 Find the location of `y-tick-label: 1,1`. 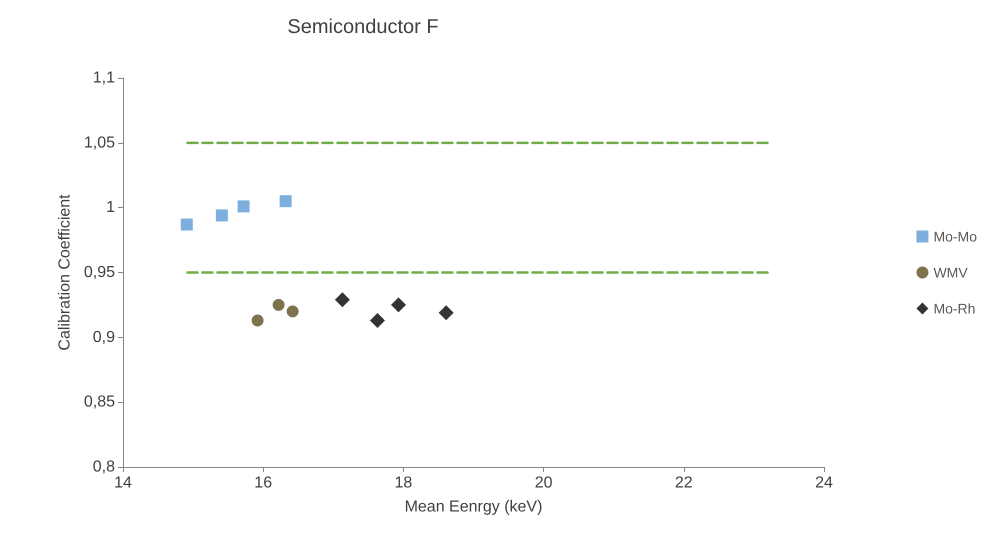

y-tick-label: 1,1 is located at coordinates (104, 78).